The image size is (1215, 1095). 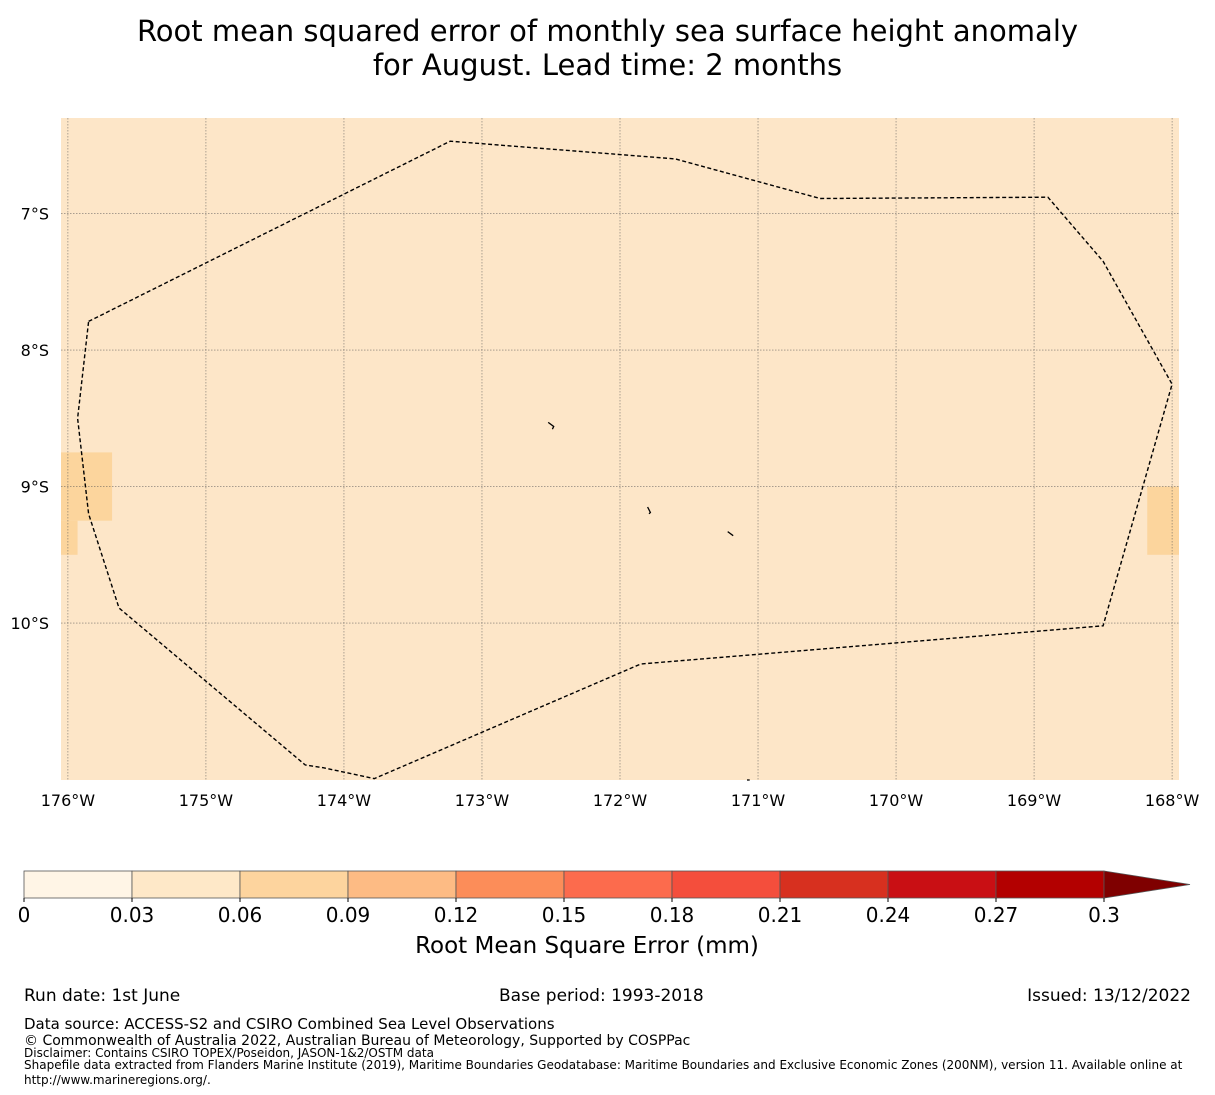 I want to click on run-date: Run date: 1st June, so click(x=102, y=996).